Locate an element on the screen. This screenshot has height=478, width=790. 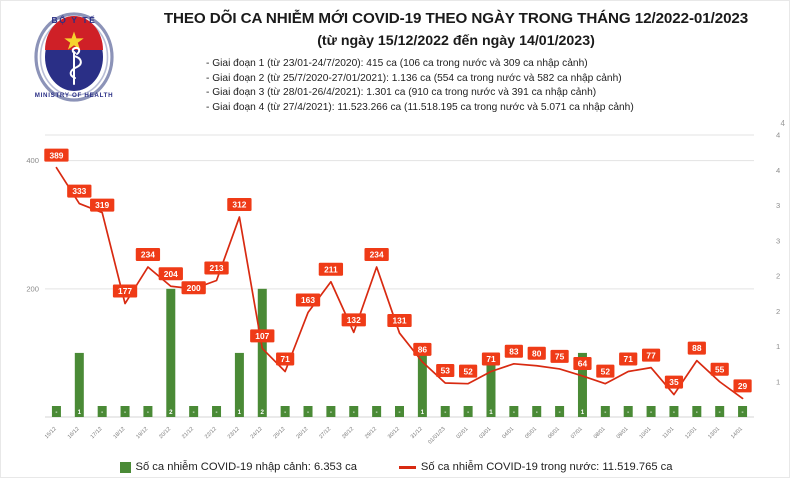
bar-value-label: 2 is located at coordinates (171, 412).